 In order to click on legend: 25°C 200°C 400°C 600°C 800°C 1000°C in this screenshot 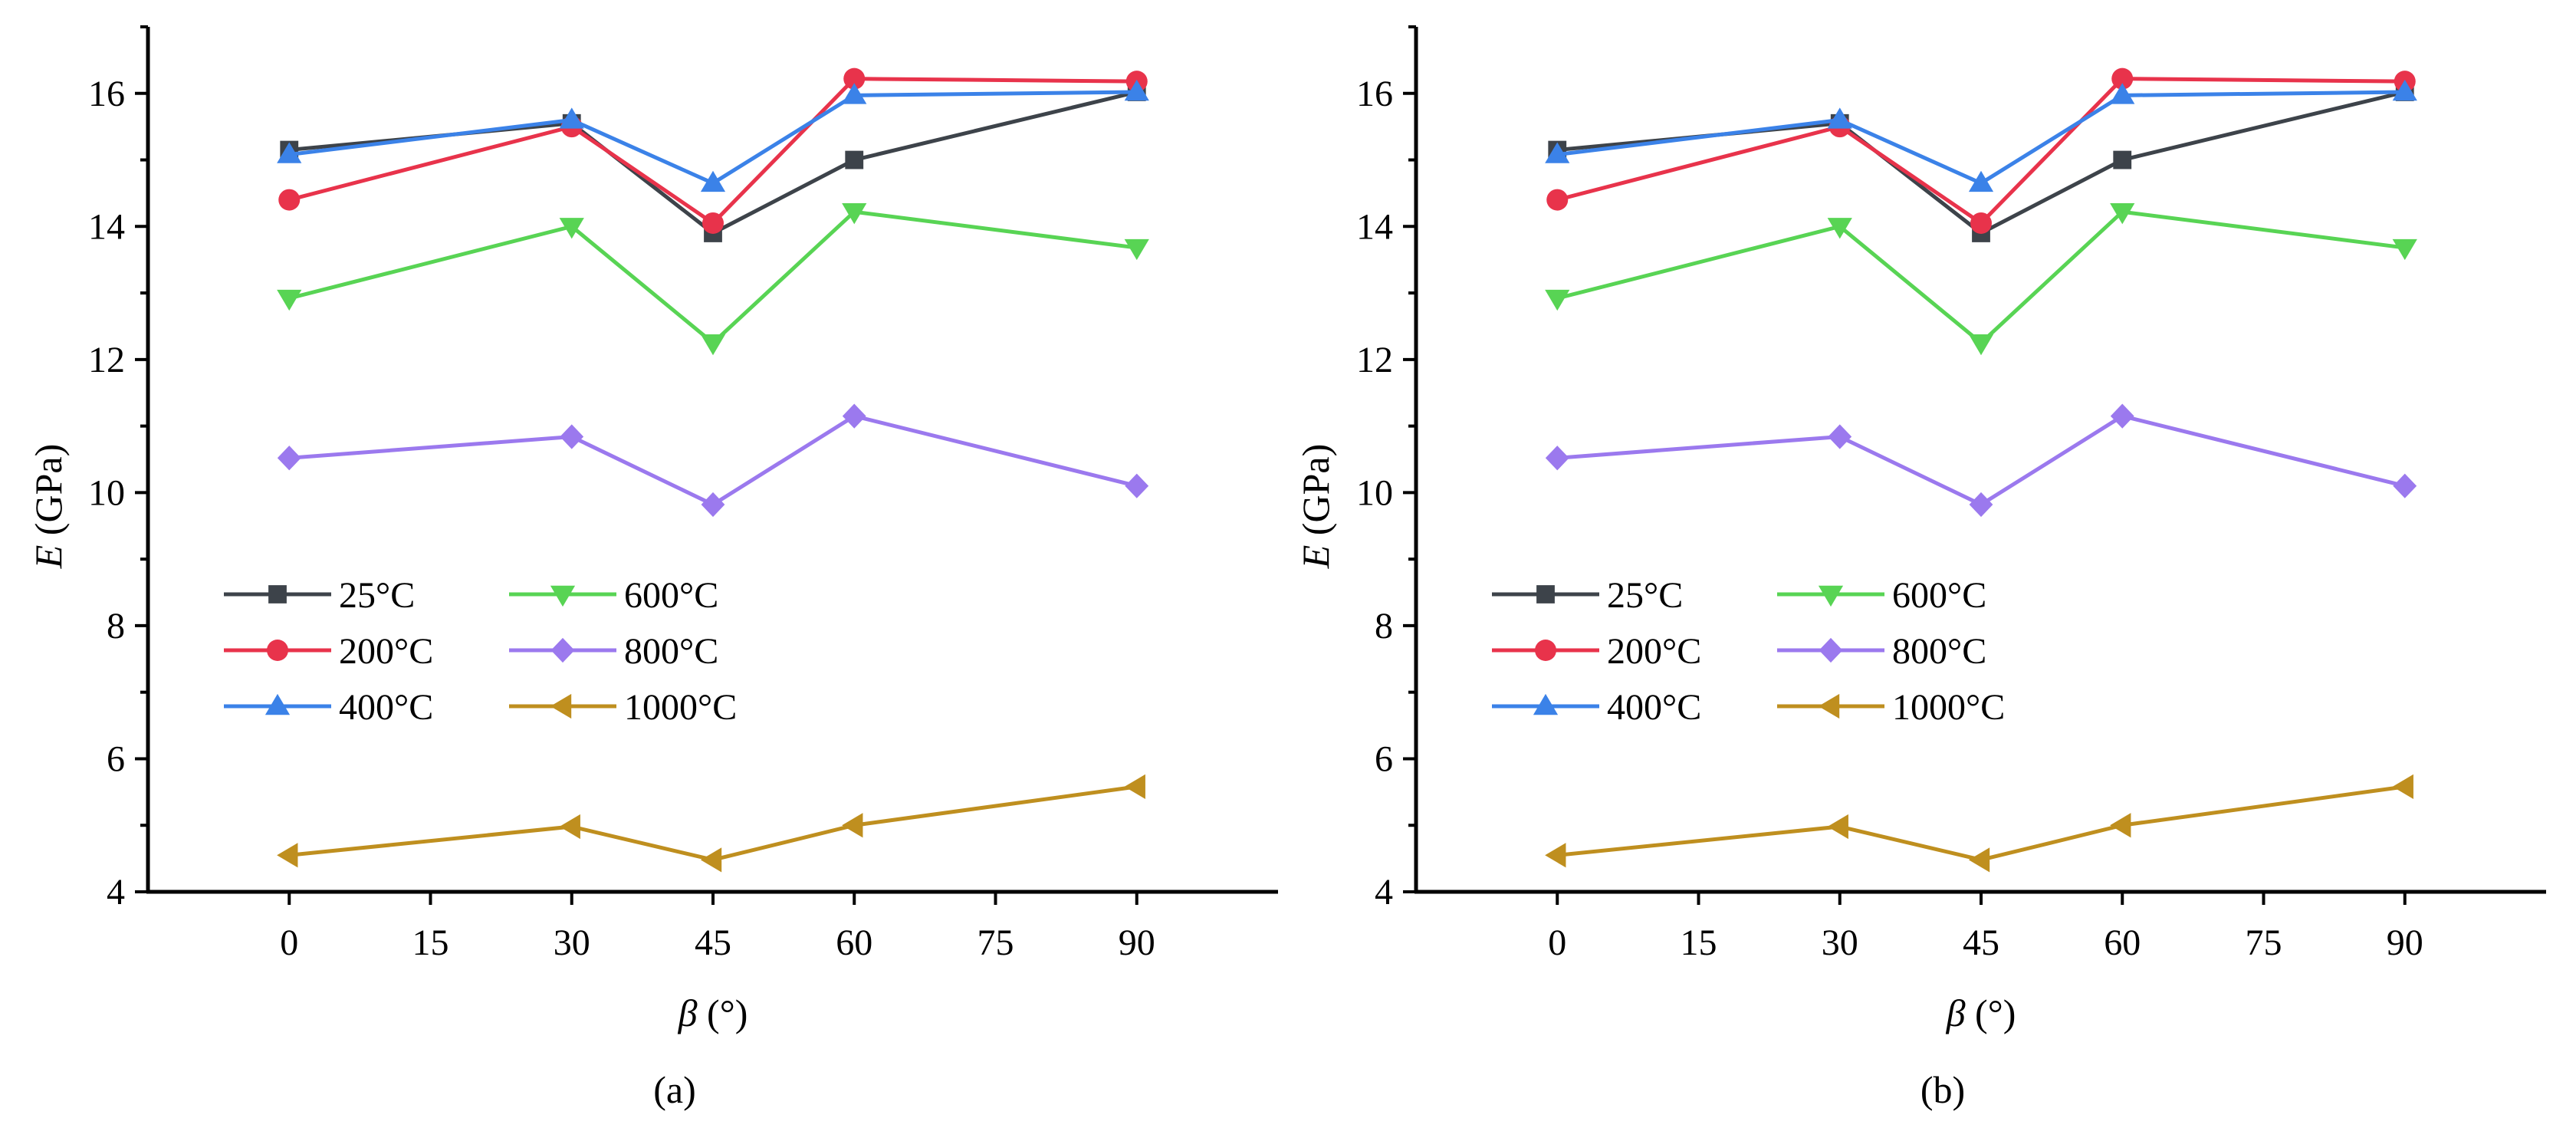, I will do `click(1749, 651)`.